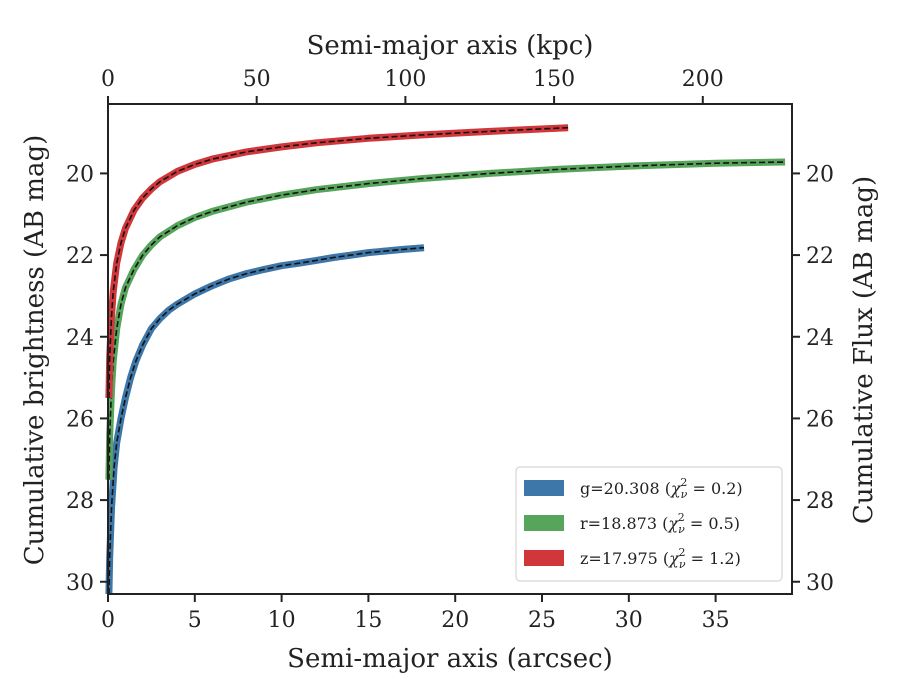 The image size is (900, 700). Describe the element at coordinates (80, 256) in the screenshot. I see `y-tick-label-1: 22` at that location.